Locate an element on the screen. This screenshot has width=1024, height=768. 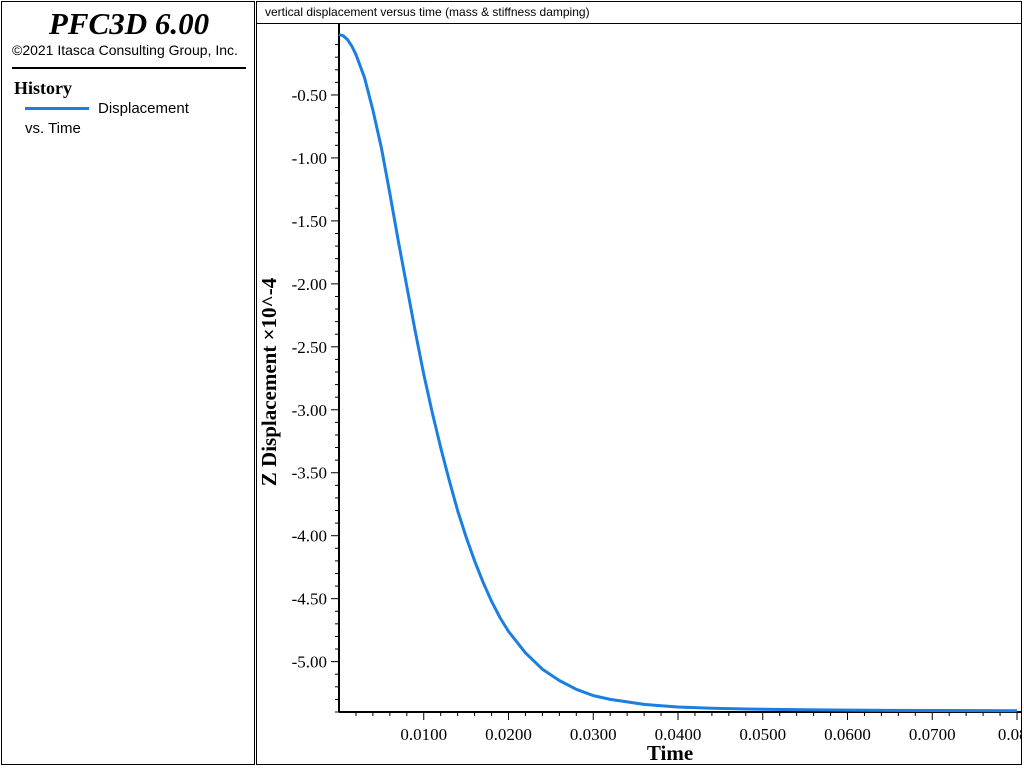
legend-heading: History is located at coordinates (43, 88).